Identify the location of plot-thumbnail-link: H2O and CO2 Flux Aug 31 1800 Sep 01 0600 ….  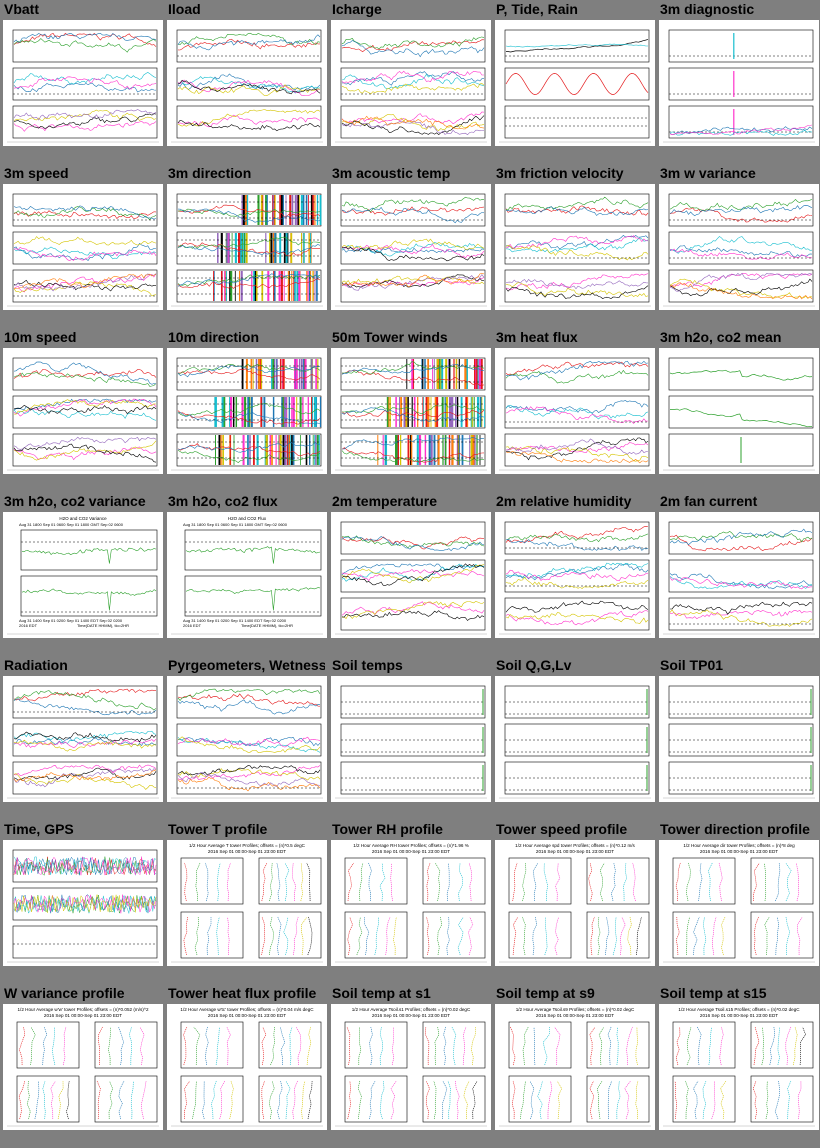
(247, 575).